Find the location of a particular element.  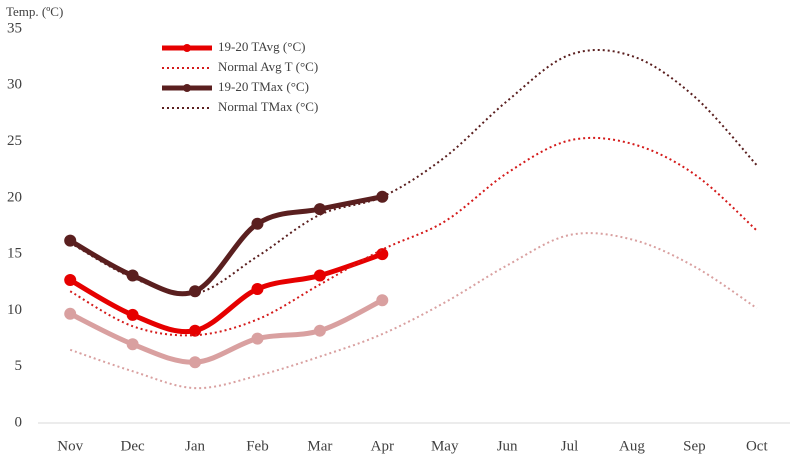

y-tick-label: 15 is located at coordinates (14, 254).